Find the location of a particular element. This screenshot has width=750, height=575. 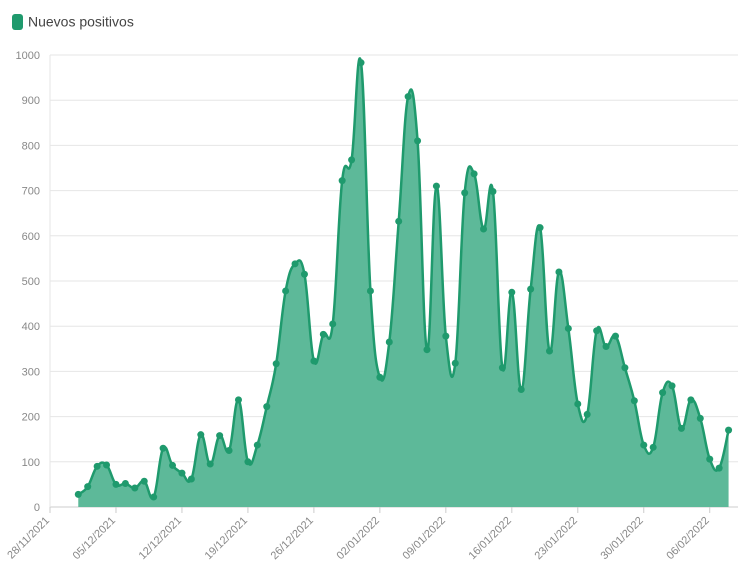

y-tick-label: 400 is located at coordinates (31, 327).